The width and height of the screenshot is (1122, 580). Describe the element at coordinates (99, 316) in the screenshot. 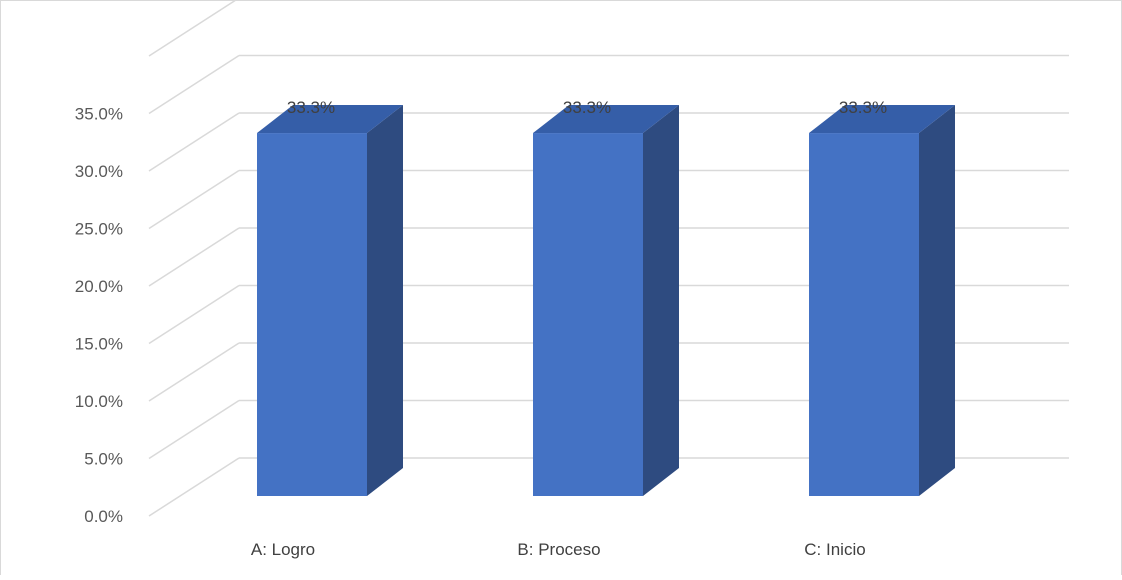

I see `y-axis: 0.0% 5.0% 10.0% 15.0% 20.0% 25.0% 30.0% 35.0%` at that location.